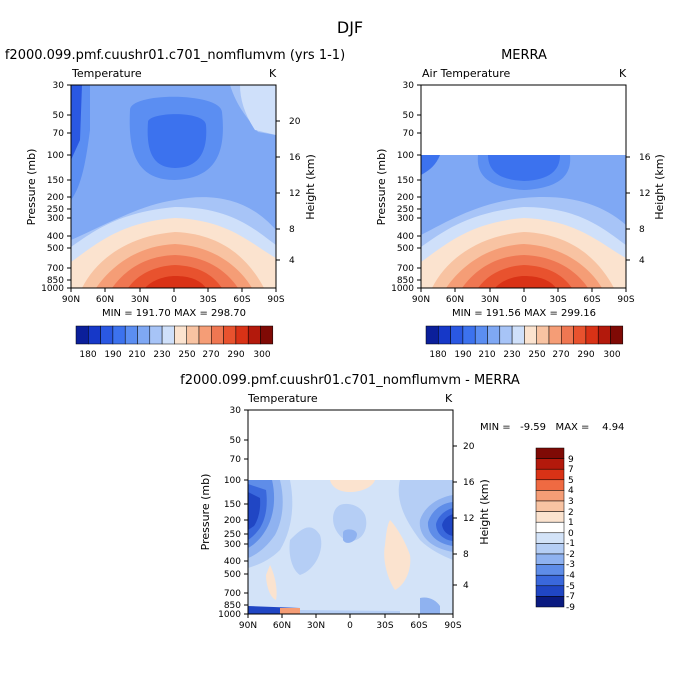  Describe the element at coordinates (305, 551) in the screenshot. I see `fill-mid-cold` at that location.